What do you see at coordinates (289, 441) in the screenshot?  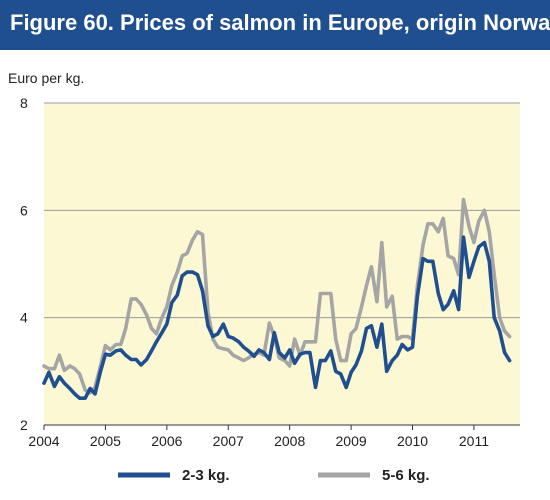 I see `x-tick-label: 2008` at bounding box center [289, 441].